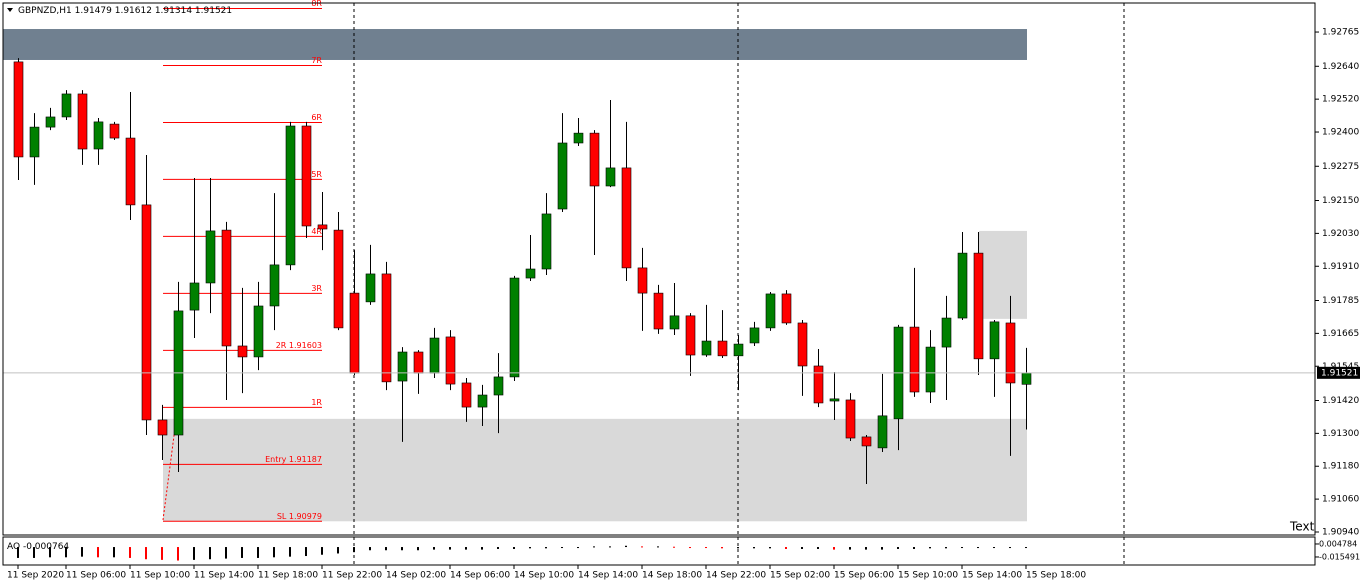 The image size is (1362, 585). Describe the element at coordinates (1340, 301) in the screenshot. I see `y-tick-label: 1.91785` at that location.